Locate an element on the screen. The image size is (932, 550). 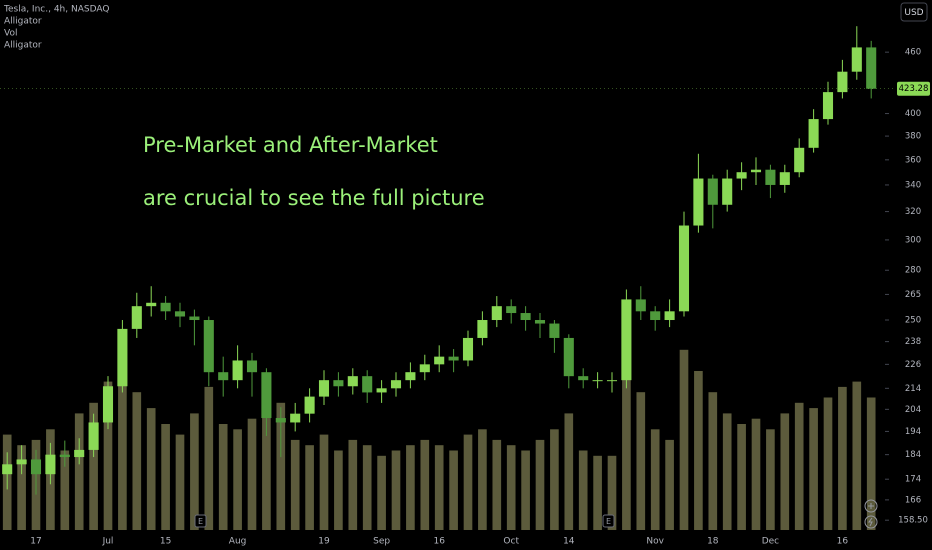
y-tick-label: 194 is located at coordinates (913, 432).